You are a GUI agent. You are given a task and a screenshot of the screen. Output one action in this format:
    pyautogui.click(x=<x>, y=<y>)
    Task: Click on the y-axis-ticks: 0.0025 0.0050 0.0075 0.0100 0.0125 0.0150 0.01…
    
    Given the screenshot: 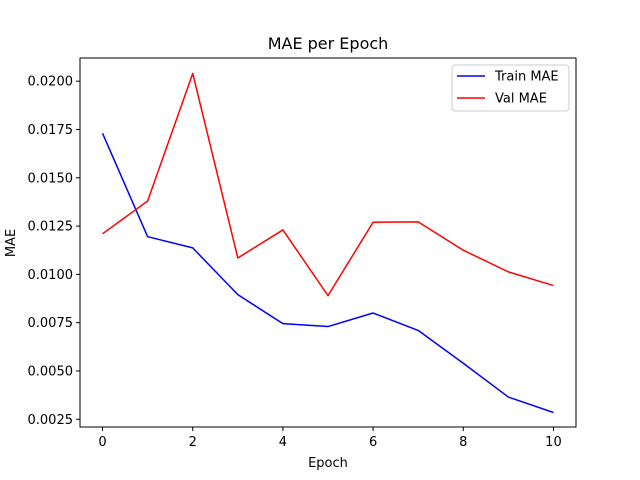 What is the action you would take?
    pyautogui.click(x=54, y=251)
    